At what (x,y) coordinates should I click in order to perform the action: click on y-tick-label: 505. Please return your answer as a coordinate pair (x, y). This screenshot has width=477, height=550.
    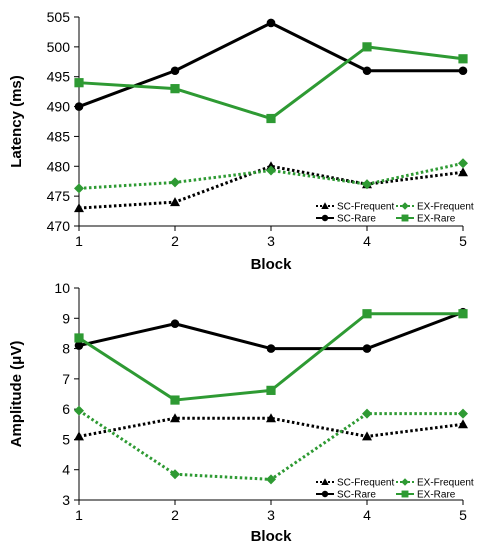
    Looking at the image, I should click on (59, 17).